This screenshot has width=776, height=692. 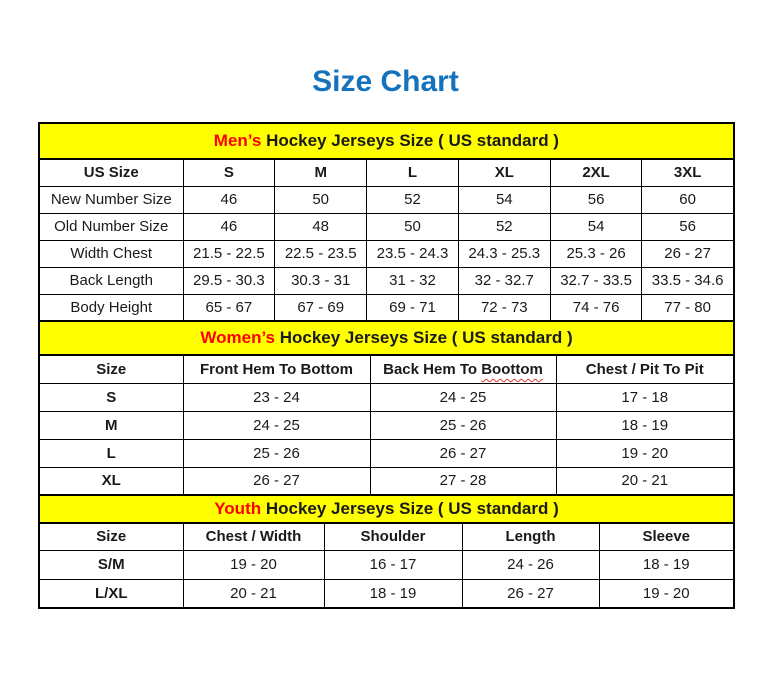 What do you see at coordinates (412, 172) in the screenshot?
I see `column-header: L` at bounding box center [412, 172].